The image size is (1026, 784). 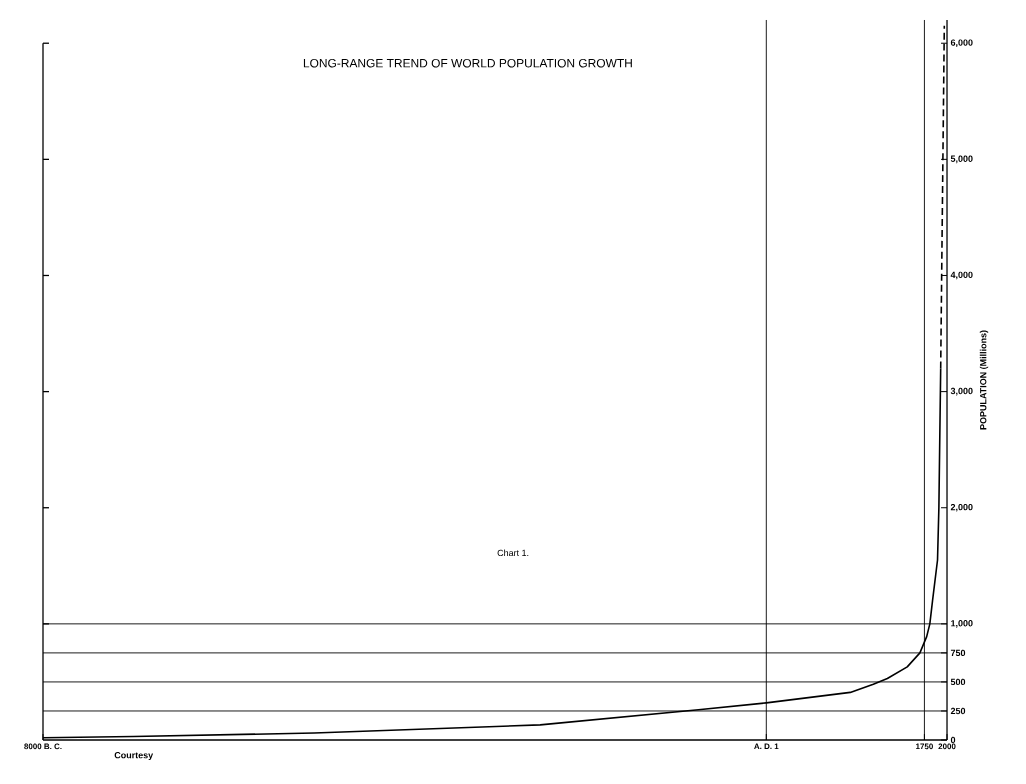 What do you see at coordinates (958, 653) in the screenshot?
I see `y-tick-label: 750` at bounding box center [958, 653].